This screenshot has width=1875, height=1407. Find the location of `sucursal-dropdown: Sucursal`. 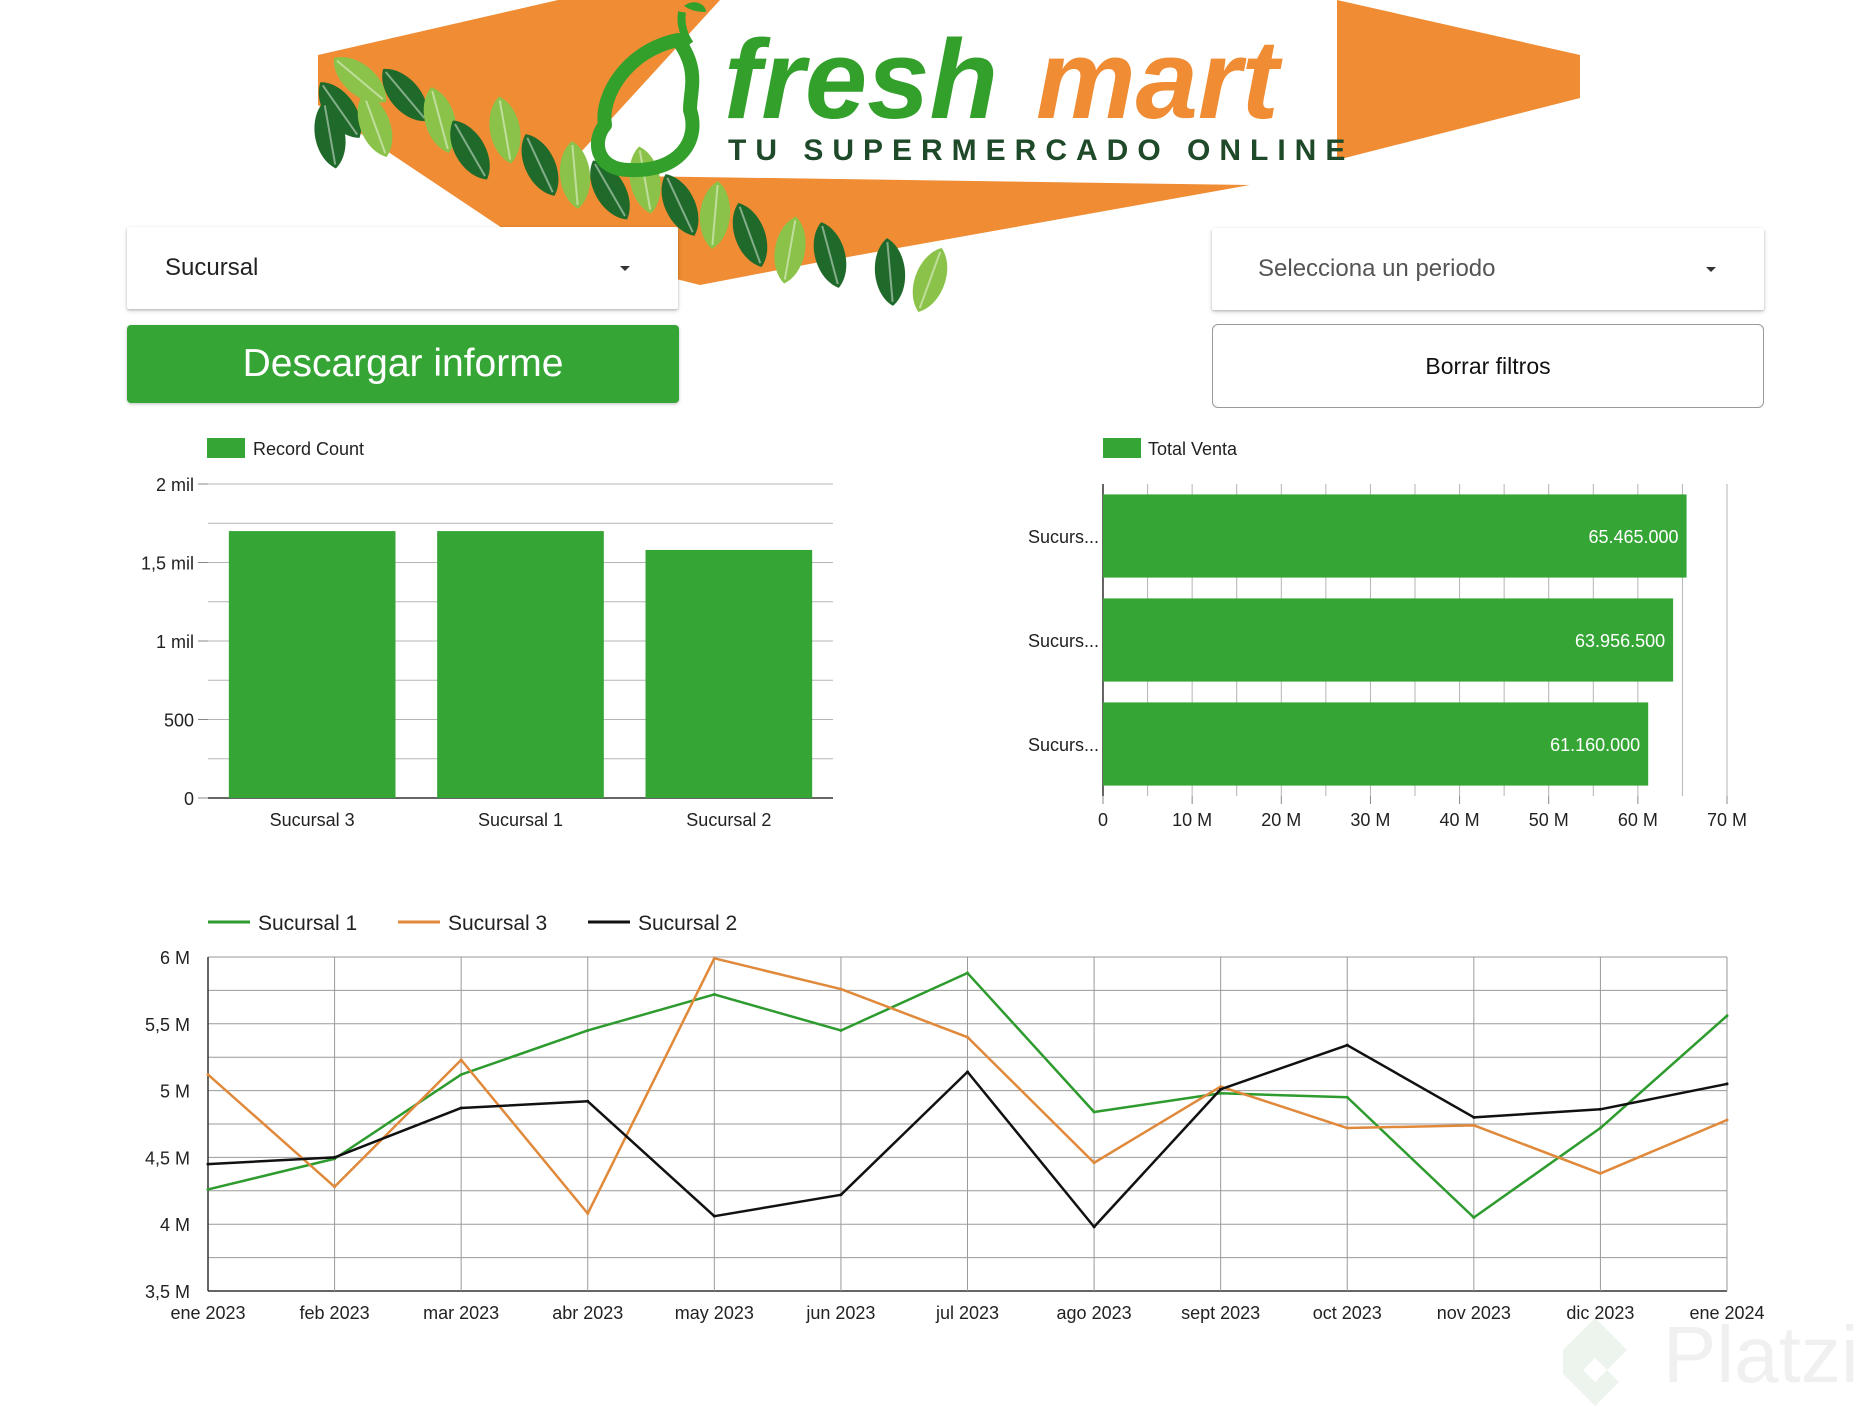

sucursal-dropdown: Sucursal is located at coordinates (402, 268).